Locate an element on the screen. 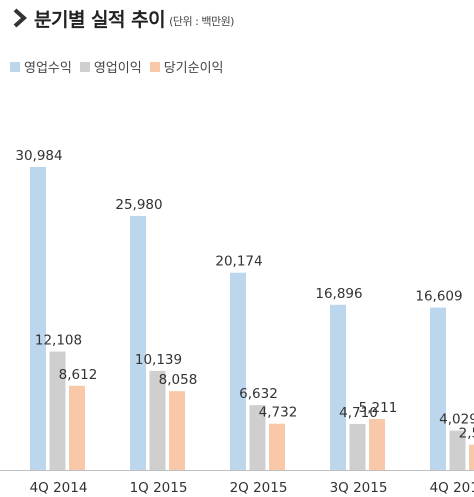 The image size is (474, 497). legend-swatch-series1 is located at coordinates (15, 66).